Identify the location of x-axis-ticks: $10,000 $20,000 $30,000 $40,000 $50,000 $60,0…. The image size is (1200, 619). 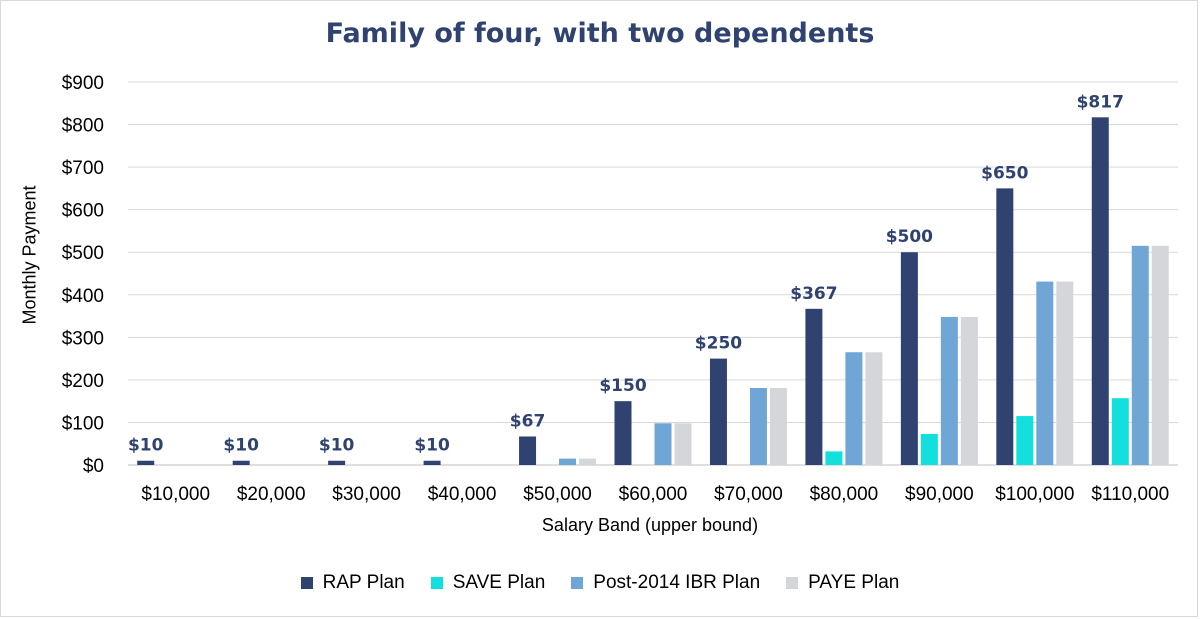
(655, 494).